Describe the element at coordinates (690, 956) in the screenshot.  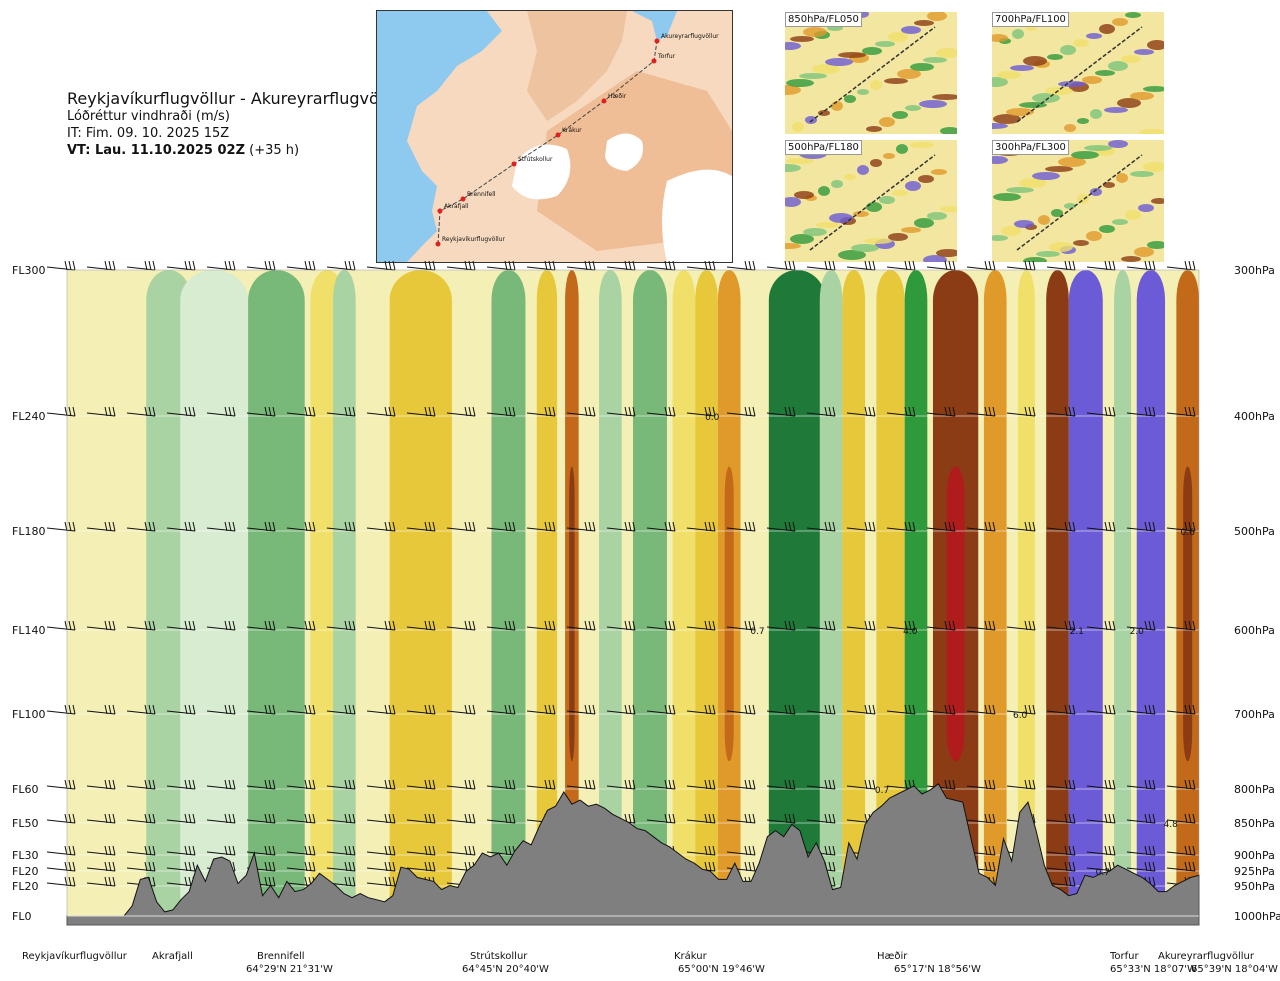
I see `waypoint-name: Krákur` at that location.